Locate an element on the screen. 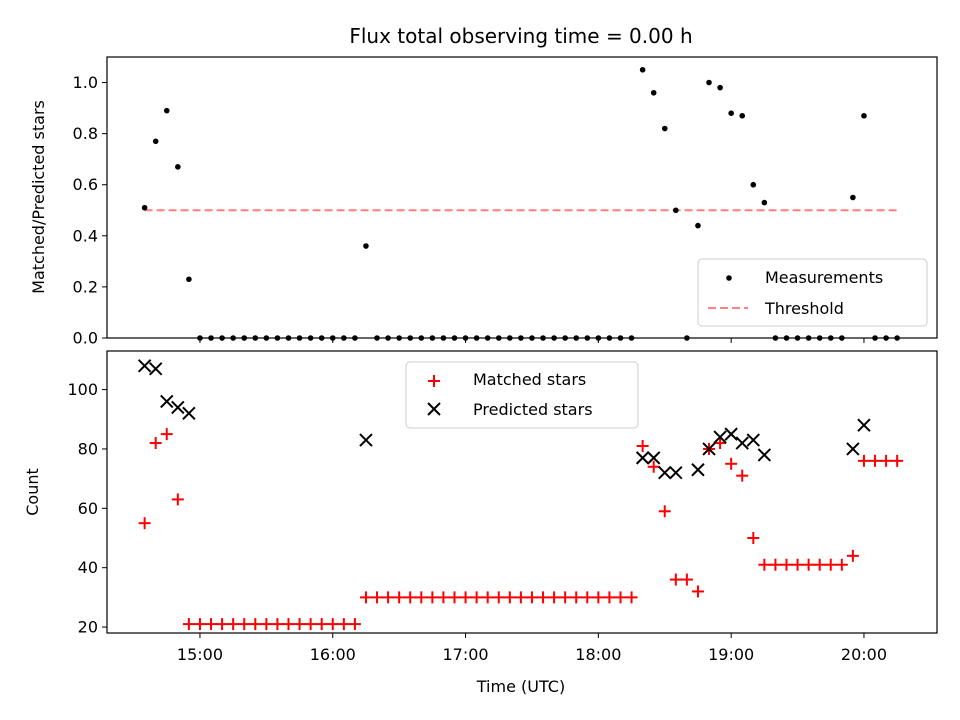 This screenshot has height=720, width=960. bottom-x-ticks: 15:00 16:00 17:00 18:00 19:00 20:00 is located at coordinates (532, 648).